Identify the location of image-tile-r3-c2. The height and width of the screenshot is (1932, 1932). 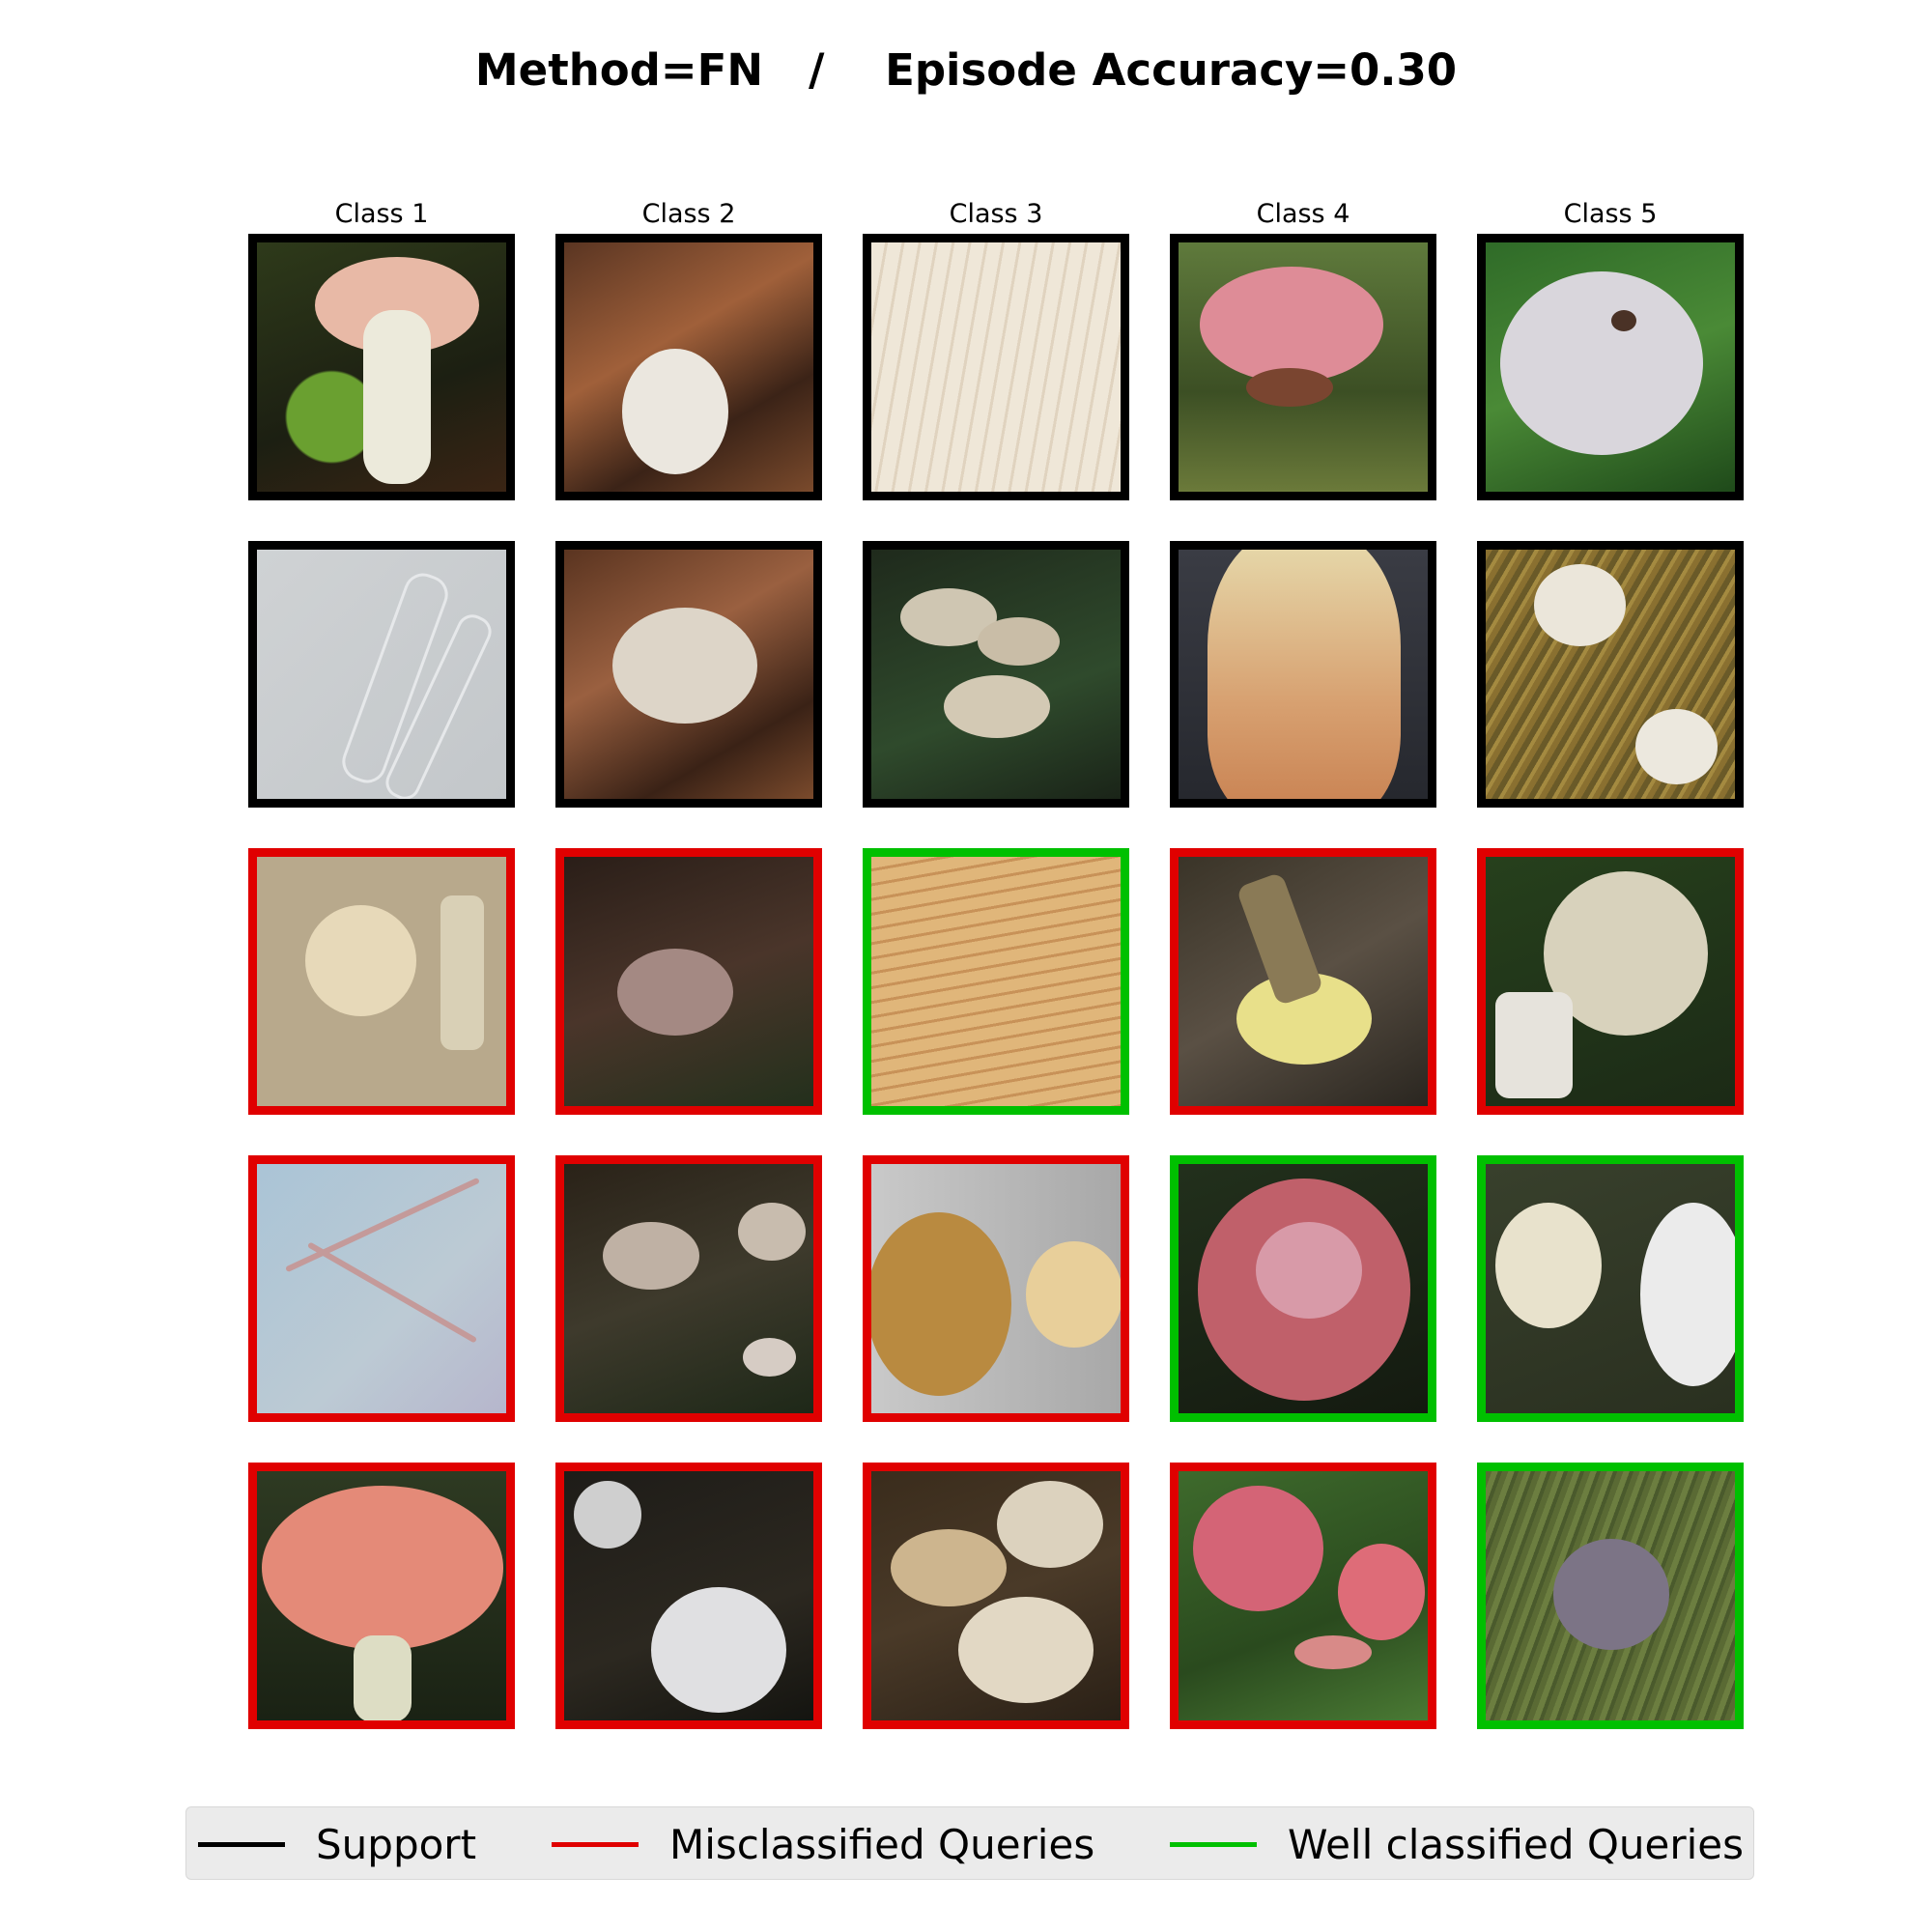
(688, 981).